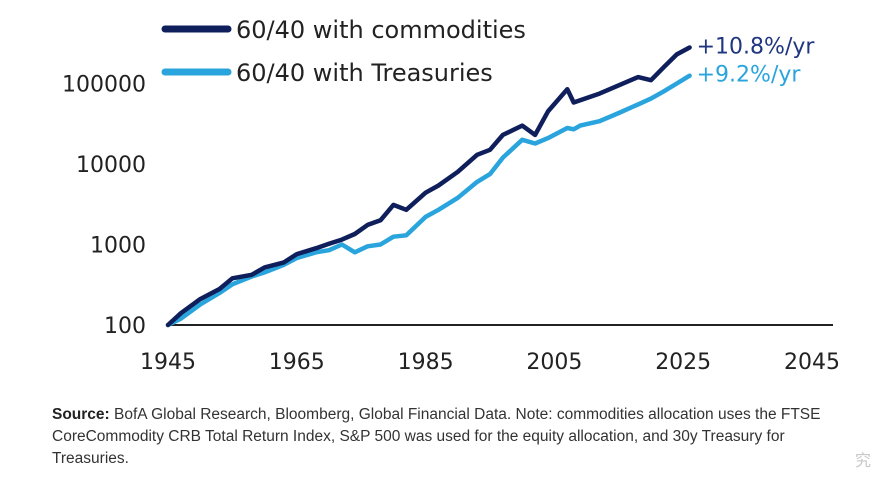 The image size is (879, 483). What do you see at coordinates (118, 246) in the screenshot?
I see `y-tick-label: 1000` at bounding box center [118, 246].